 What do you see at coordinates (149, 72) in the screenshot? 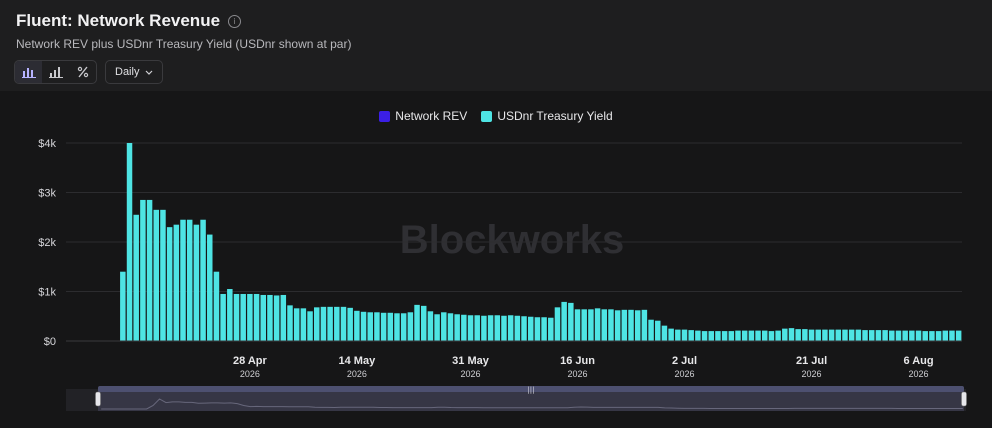
I see `chevron-down-icon` at bounding box center [149, 72].